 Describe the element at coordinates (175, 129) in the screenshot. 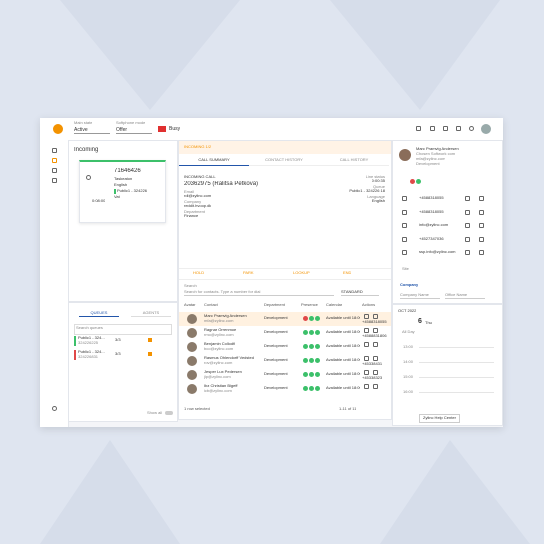

I see `status: Busy` at that location.